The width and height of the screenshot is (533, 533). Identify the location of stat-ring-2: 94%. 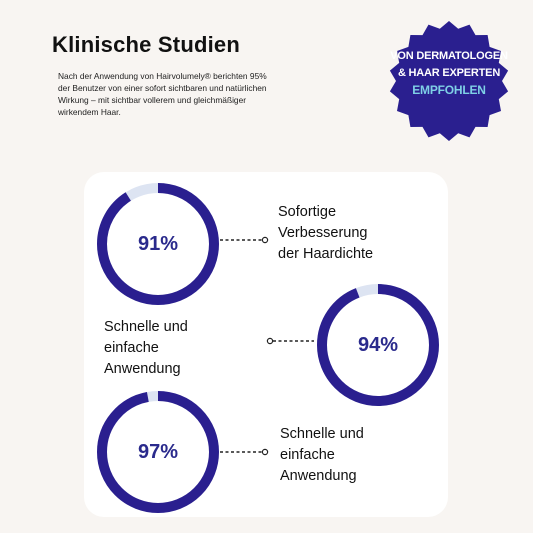
(378, 345).